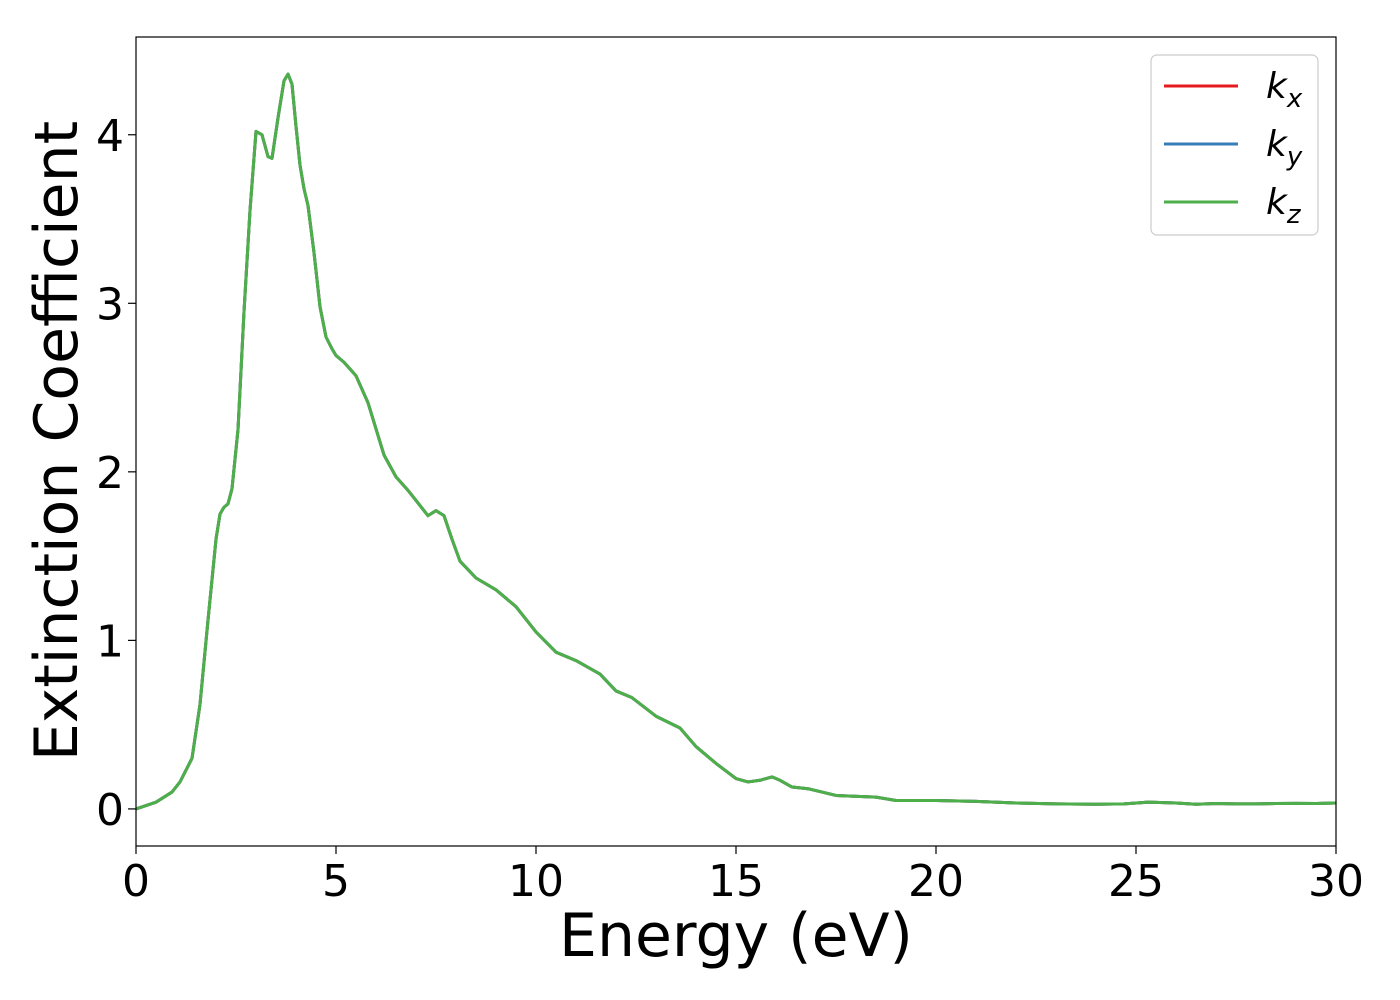 This screenshot has height=1000, width=1400. Describe the element at coordinates (110, 473) in the screenshot. I see `y-tick-label: 2` at that location.